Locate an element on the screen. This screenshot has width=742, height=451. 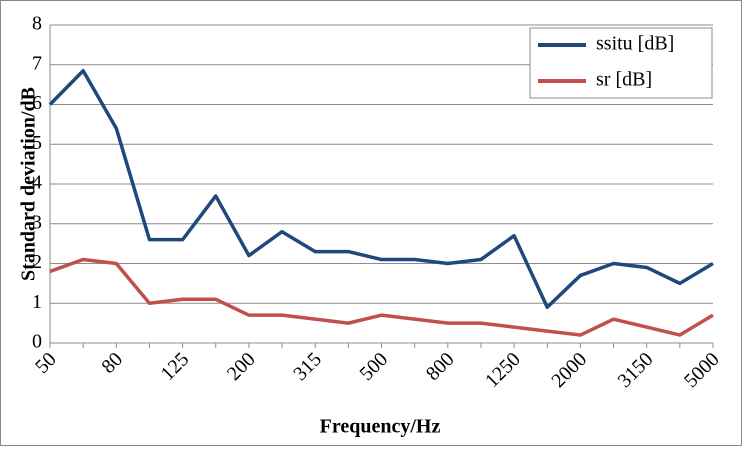
y-tick-label: 7 is located at coordinates (37, 63).